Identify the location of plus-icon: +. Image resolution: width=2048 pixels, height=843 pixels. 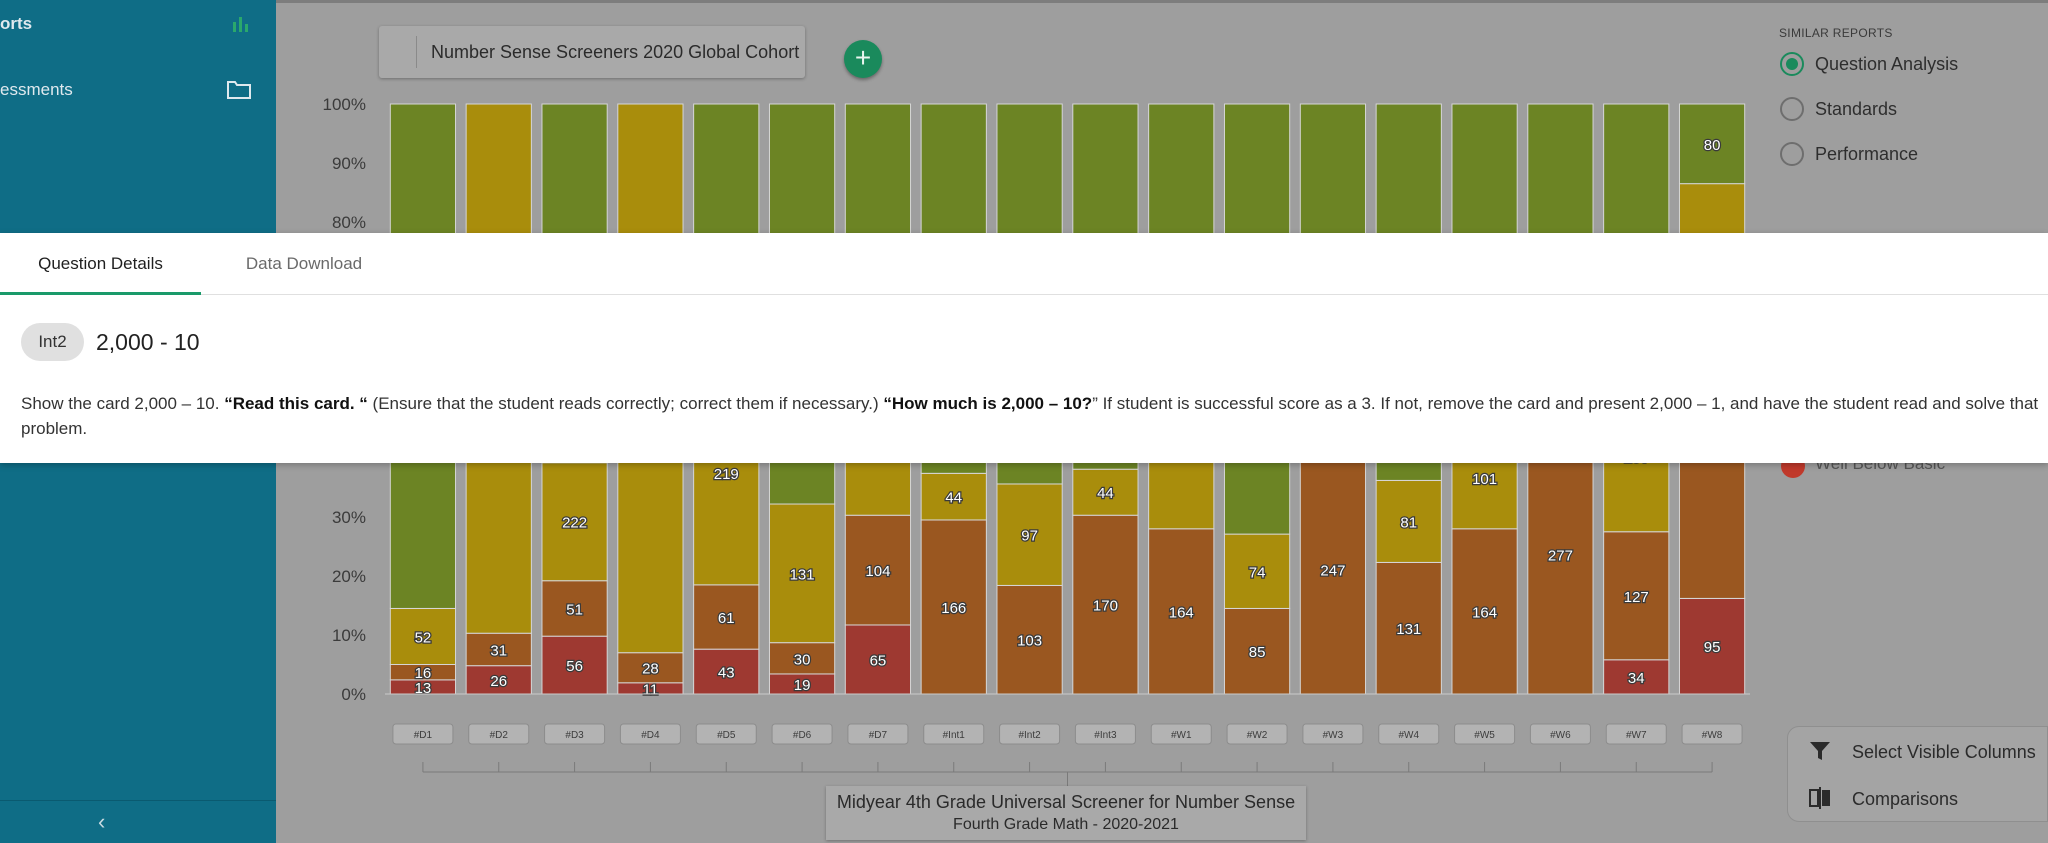
(863, 57).